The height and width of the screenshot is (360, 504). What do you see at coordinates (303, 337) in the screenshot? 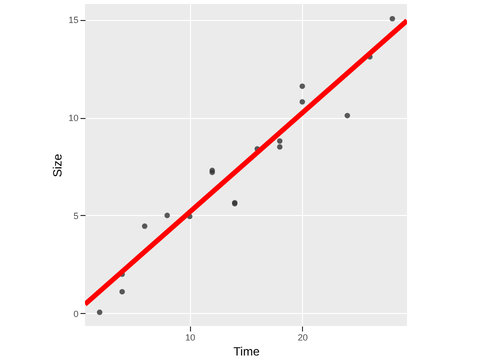
I see `x-tick-label: 20` at bounding box center [303, 337].